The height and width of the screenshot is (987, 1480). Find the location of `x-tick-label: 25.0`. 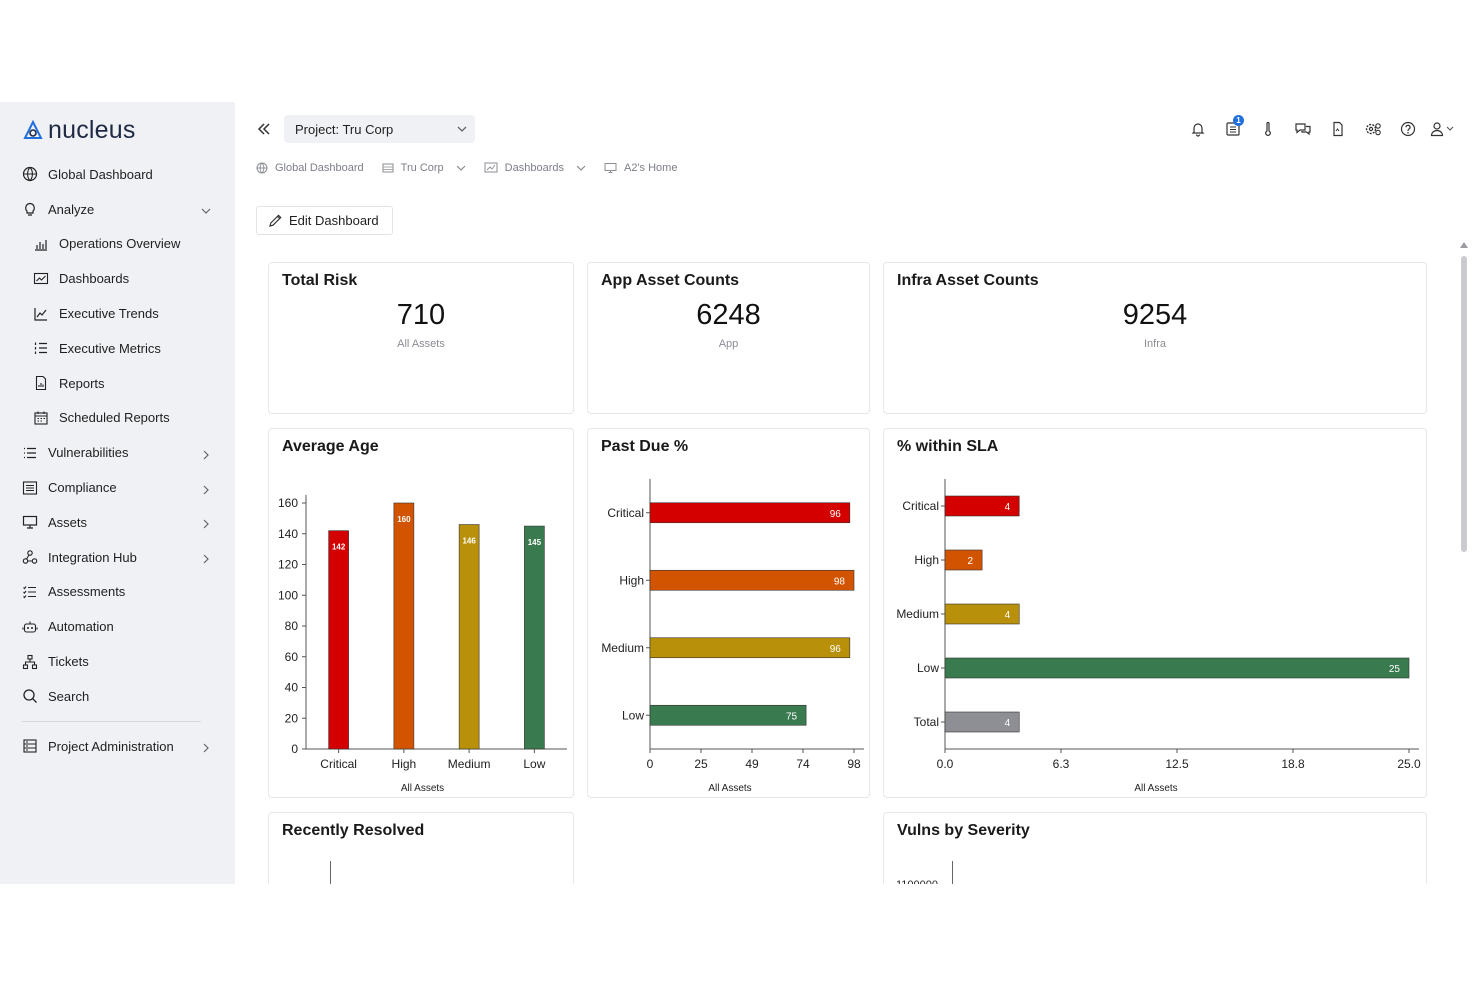

x-tick-label: 25.0 is located at coordinates (1409, 764).